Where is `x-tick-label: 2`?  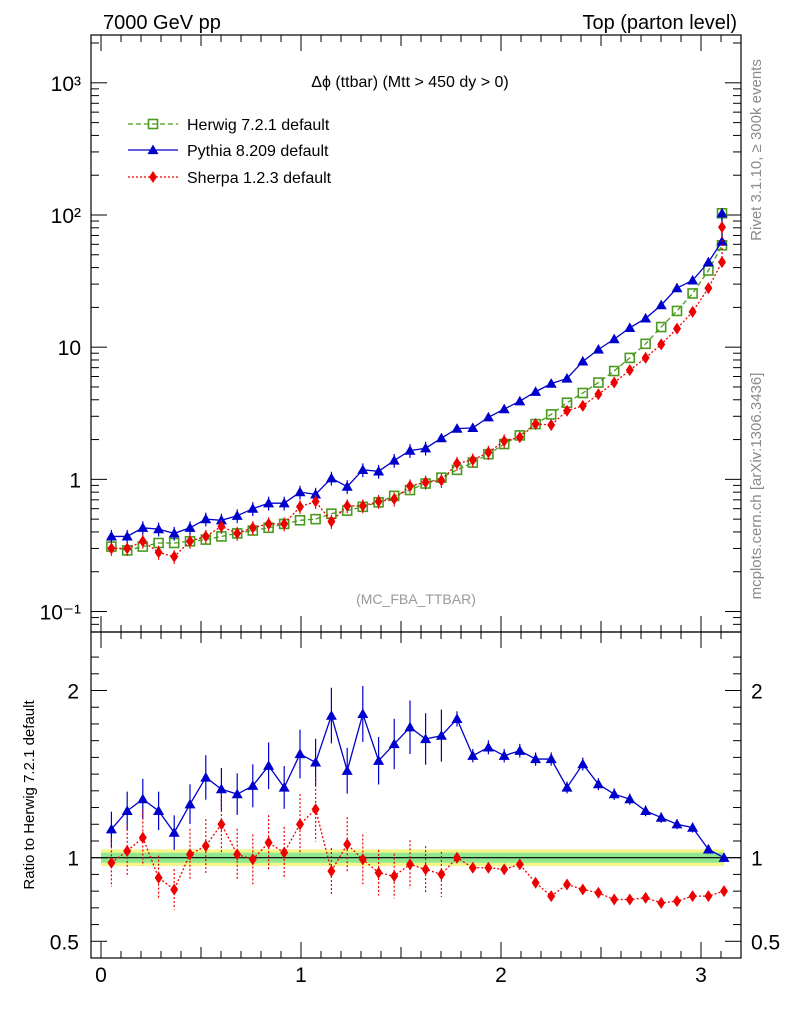 x-tick-label: 2 is located at coordinates (501, 975).